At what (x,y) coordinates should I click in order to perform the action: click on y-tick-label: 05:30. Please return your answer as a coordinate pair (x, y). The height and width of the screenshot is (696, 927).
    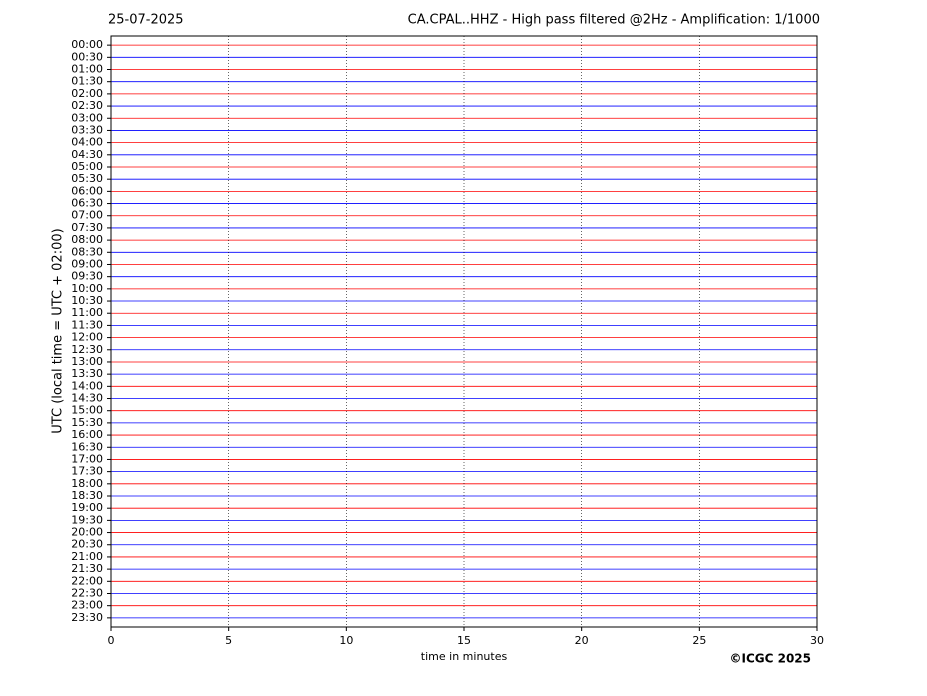
    Looking at the image, I should click on (87, 178).